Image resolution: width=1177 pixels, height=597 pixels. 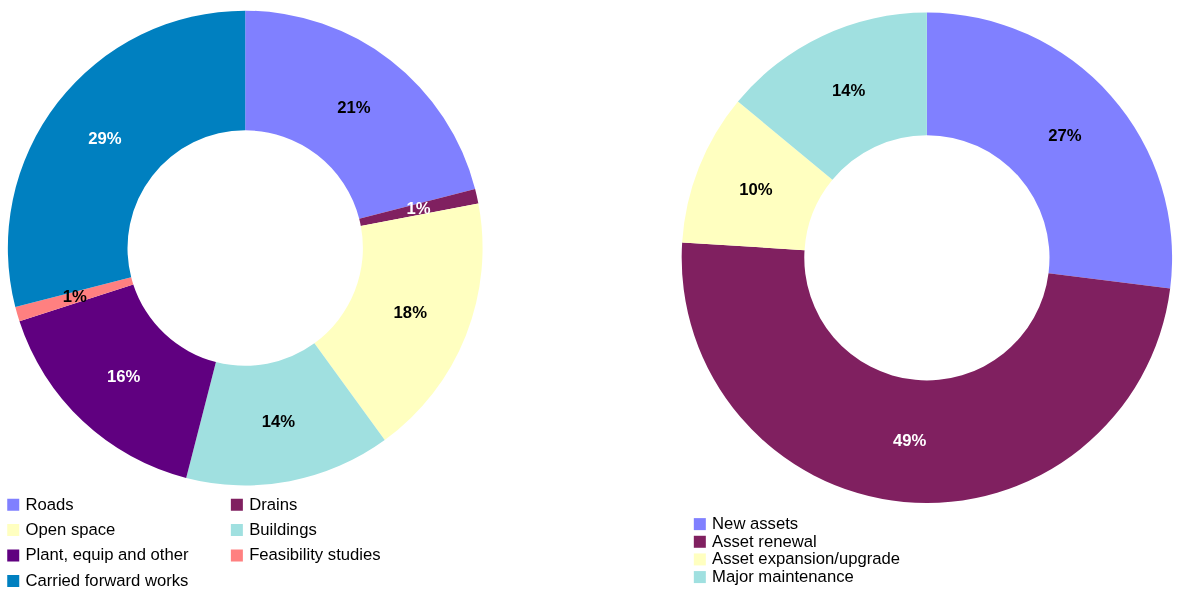 I want to click on legend-label: Buildings, so click(x=283, y=529).